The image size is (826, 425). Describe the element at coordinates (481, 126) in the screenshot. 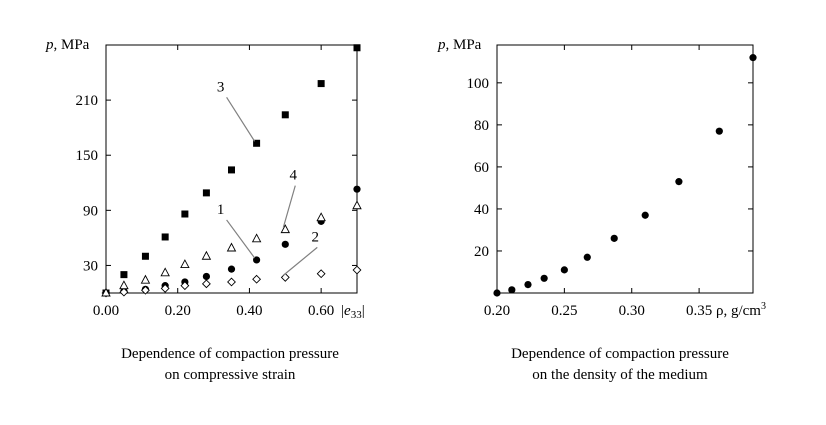

I see `y-tick-label-right-3: 80` at that location.